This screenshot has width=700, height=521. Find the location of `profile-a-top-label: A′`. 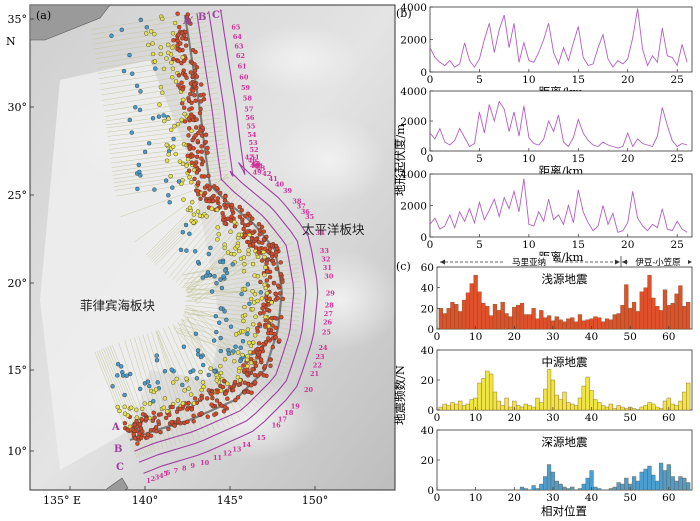

profile-a-top-label: A′ is located at coordinates (188, 21).